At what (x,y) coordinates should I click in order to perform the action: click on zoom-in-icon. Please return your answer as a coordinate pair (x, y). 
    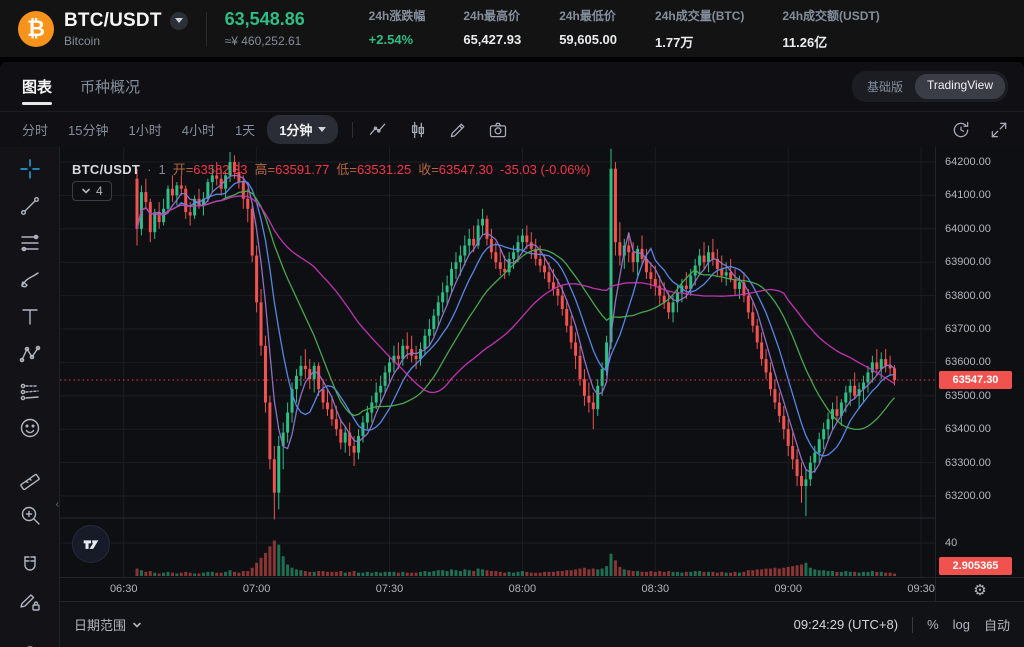
    Looking at the image, I should click on (30, 515).